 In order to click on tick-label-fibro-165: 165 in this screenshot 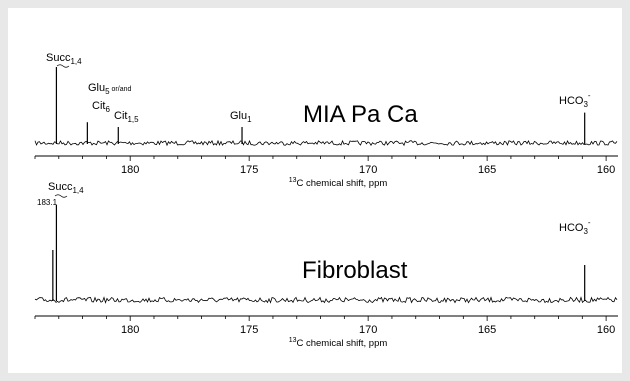, I will do `click(487, 330)`.